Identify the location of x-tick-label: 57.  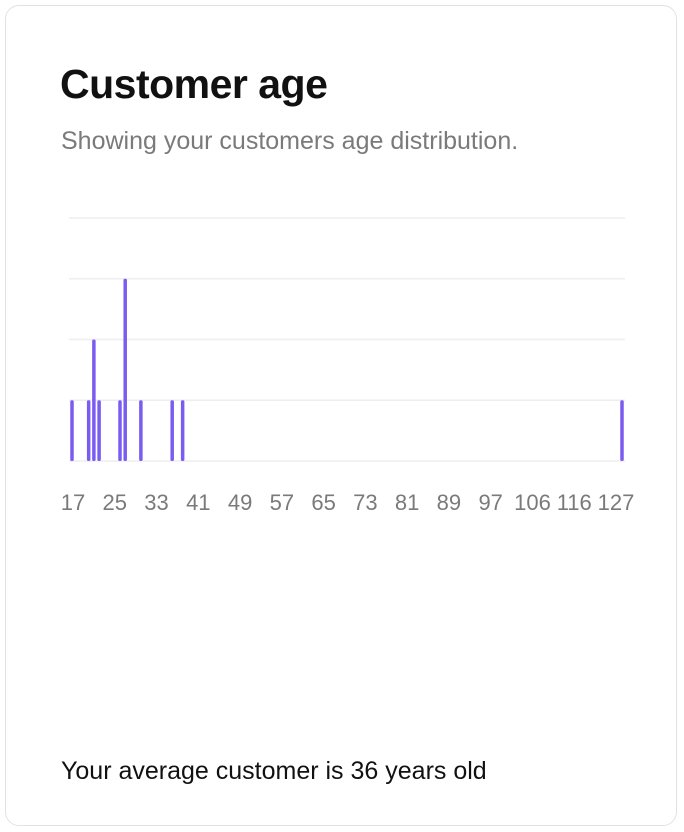
(282, 502).